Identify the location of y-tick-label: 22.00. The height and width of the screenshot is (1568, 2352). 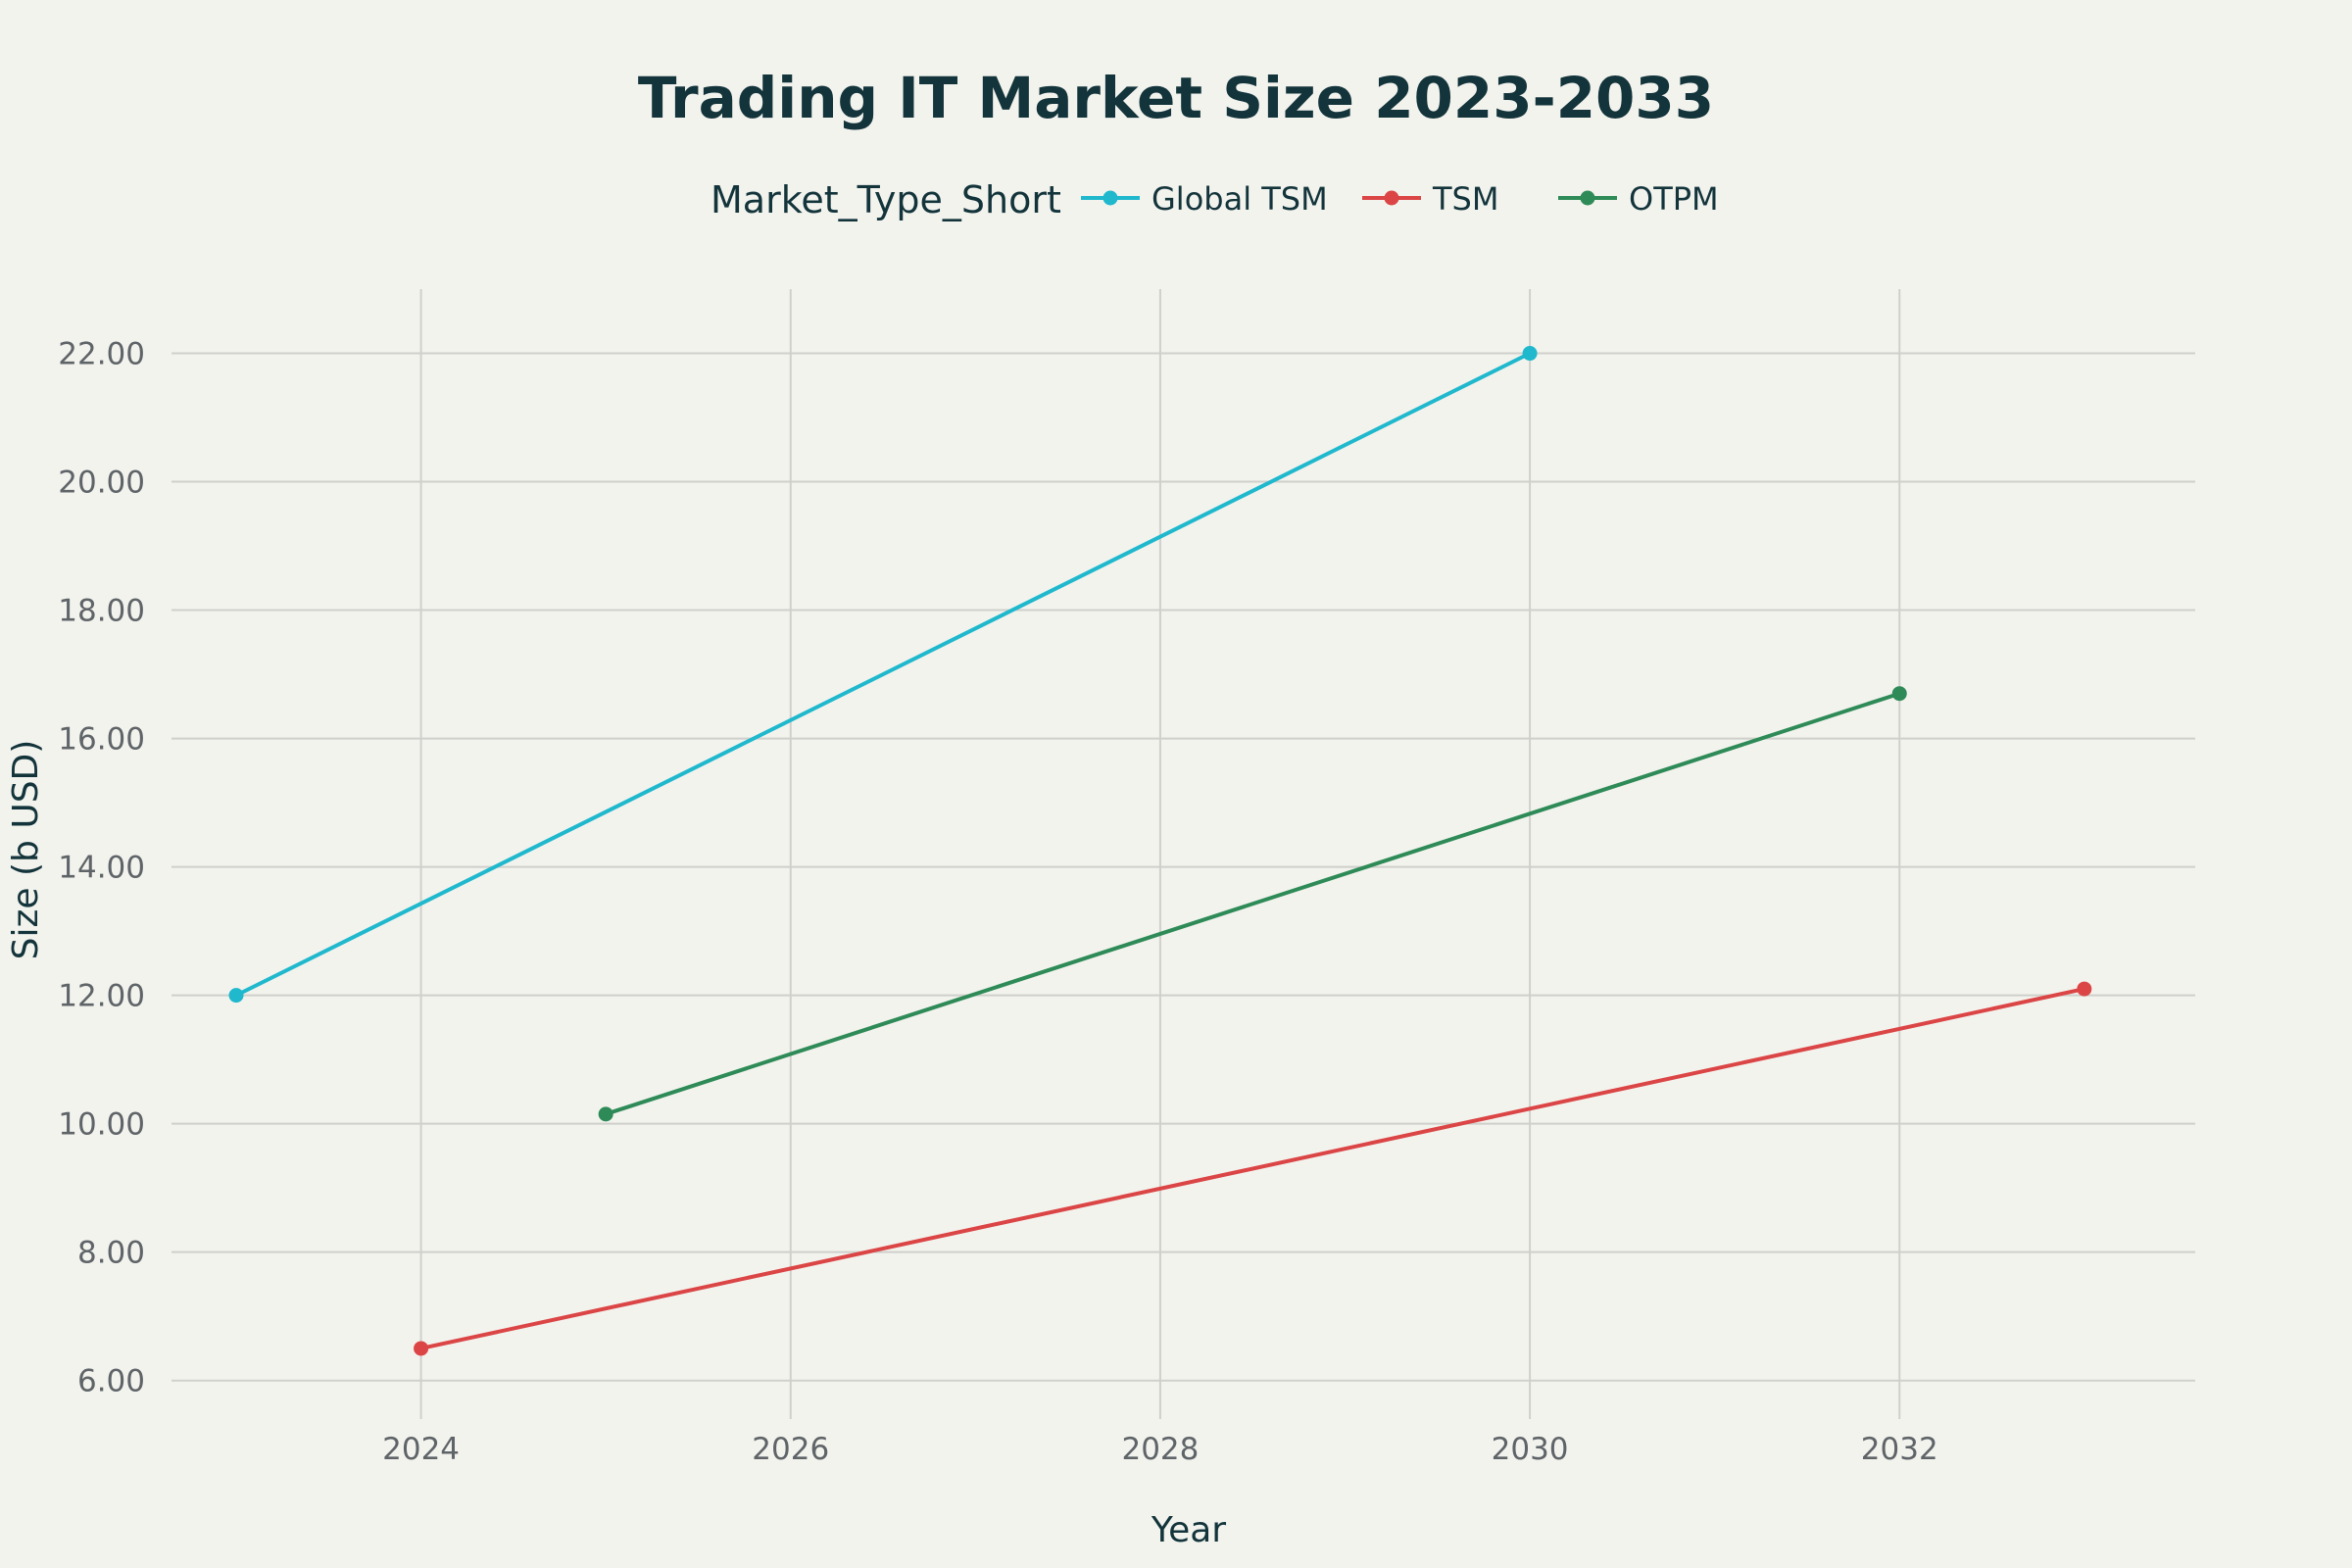
(101, 354).